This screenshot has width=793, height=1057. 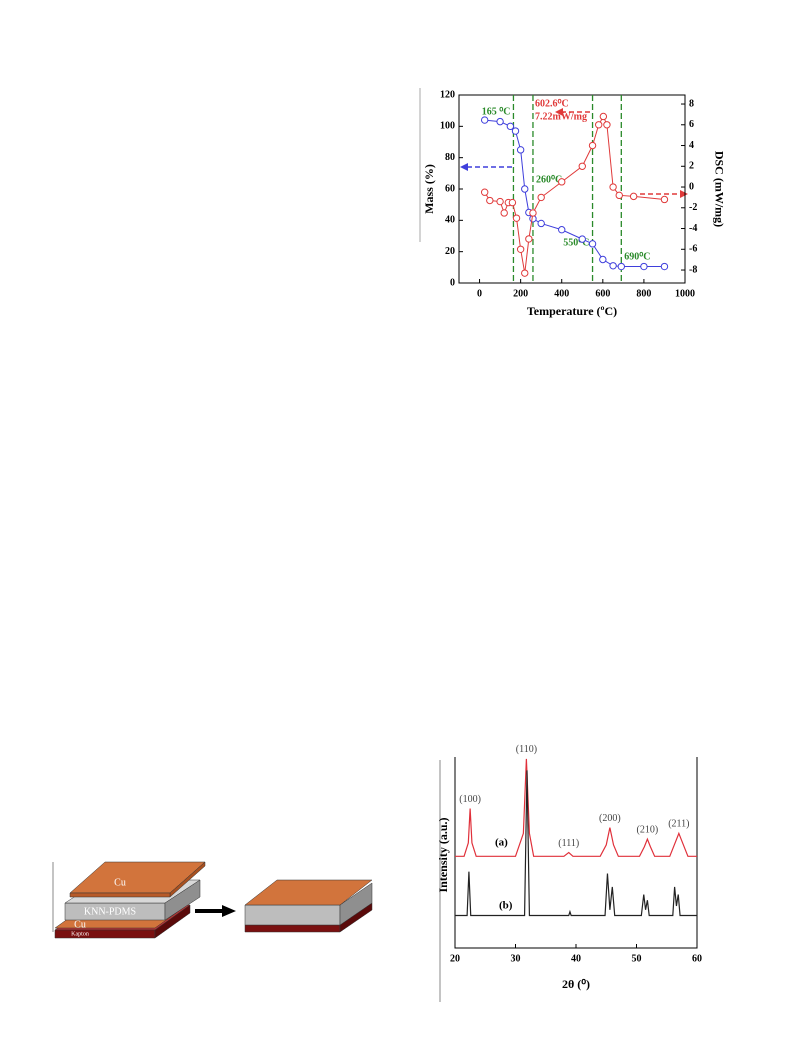 What do you see at coordinates (693, 228) in the screenshot?
I see `y2-tick-label: -4` at bounding box center [693, 228].